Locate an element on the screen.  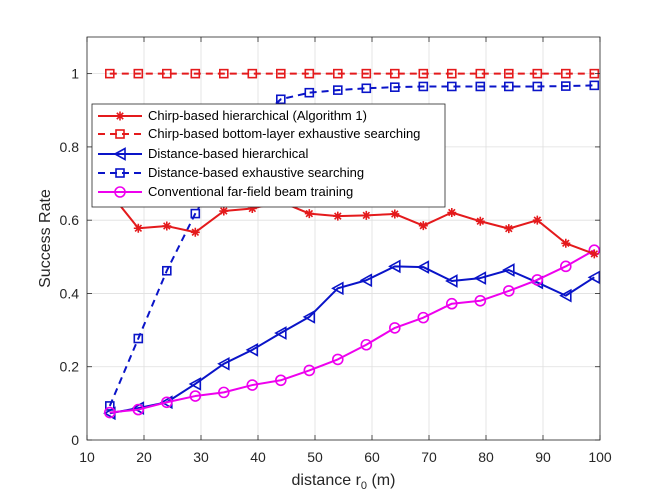
x-tick-label: 70 is located at coordinates (429, 457).